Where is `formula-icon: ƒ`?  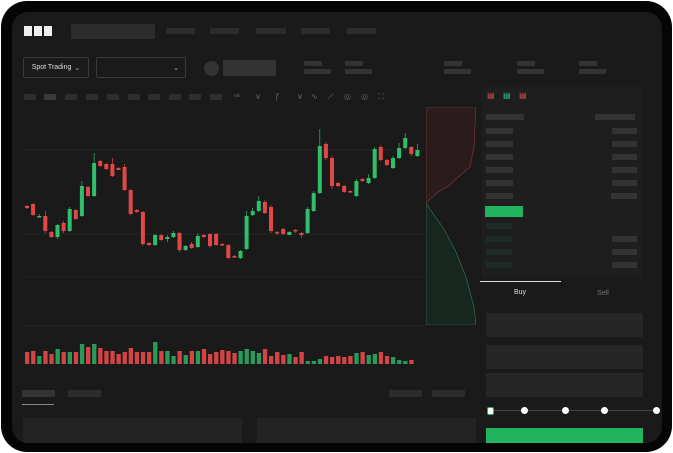
formula-icon: ƒ is located at coordinates (277, 96).